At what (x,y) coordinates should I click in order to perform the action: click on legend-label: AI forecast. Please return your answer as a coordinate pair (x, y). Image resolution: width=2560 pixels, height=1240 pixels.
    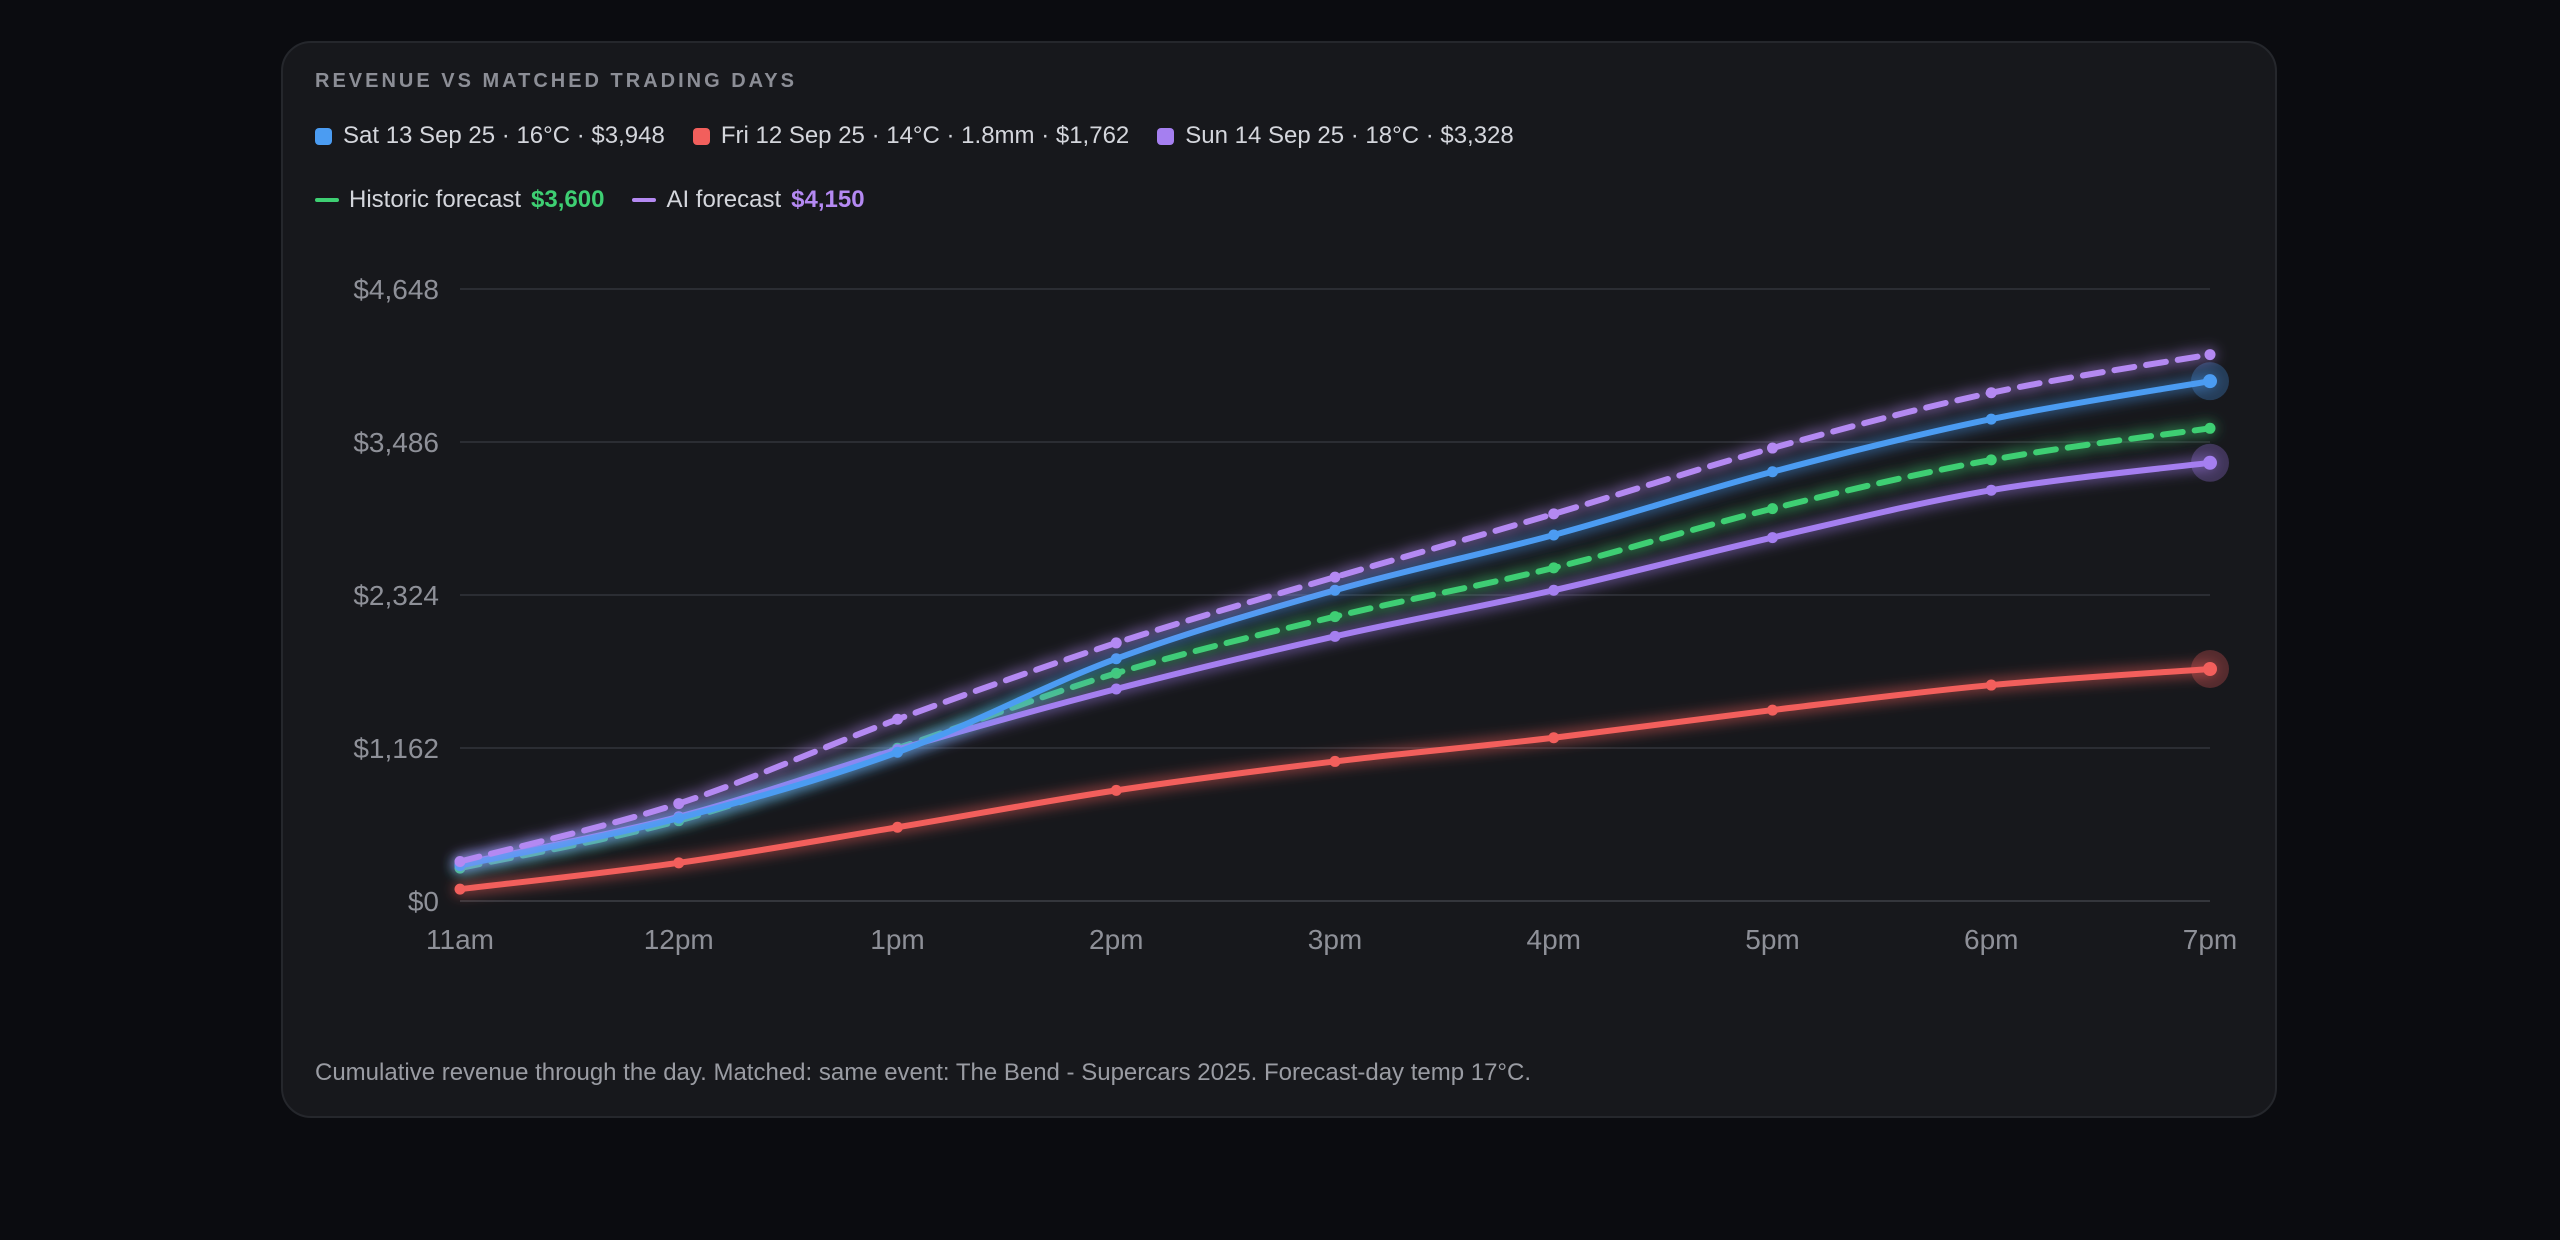
    Looking at the image, I should click on (724, 199).